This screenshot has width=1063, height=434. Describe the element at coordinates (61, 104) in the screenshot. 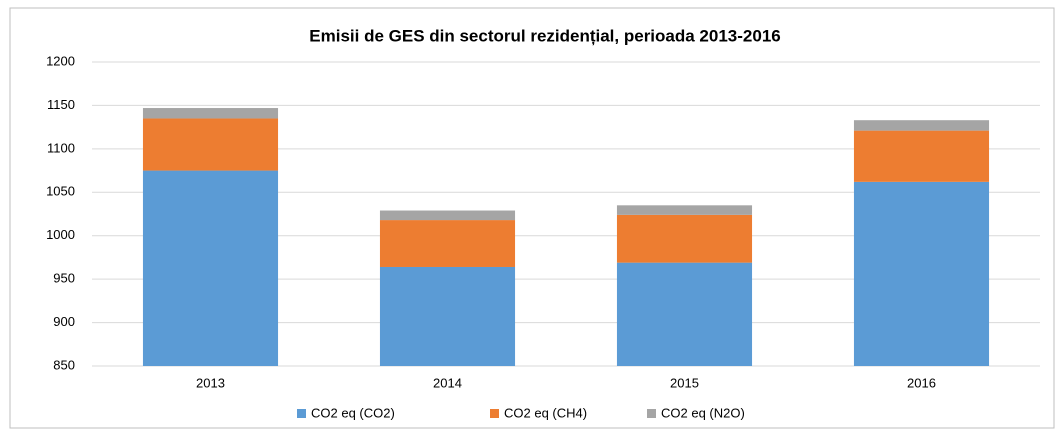

I see `y-tick-label: 1150` at that location.